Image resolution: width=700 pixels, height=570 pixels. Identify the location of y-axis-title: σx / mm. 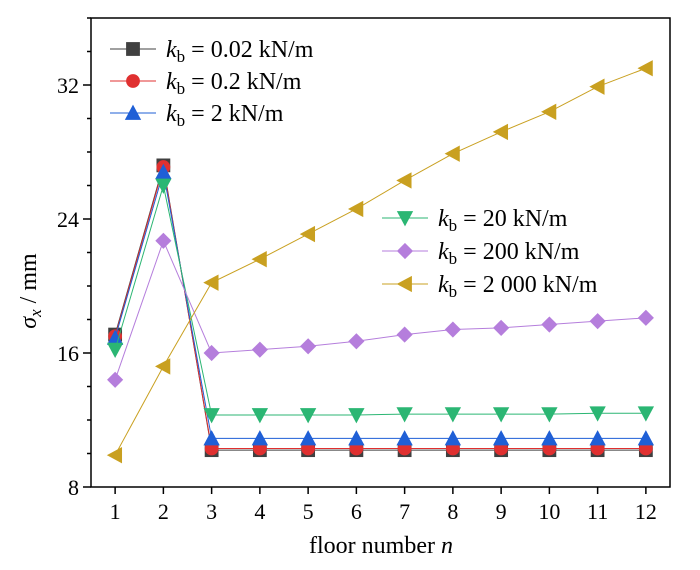
(30, 291).